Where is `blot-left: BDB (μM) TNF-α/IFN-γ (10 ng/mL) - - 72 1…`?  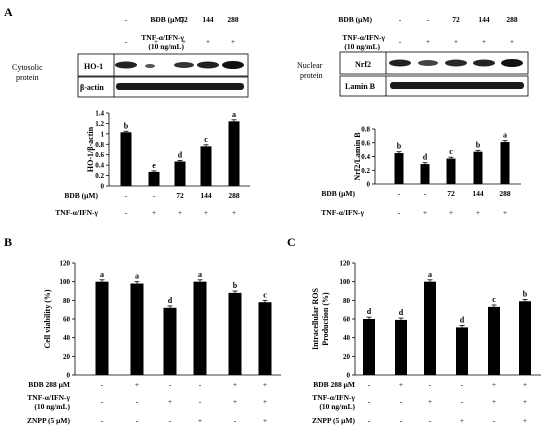 blot-left: BDB (μM) TNF-α/IFN-γ (10 ng/mL) - - 72 1… is located at coordinates (130, 56).